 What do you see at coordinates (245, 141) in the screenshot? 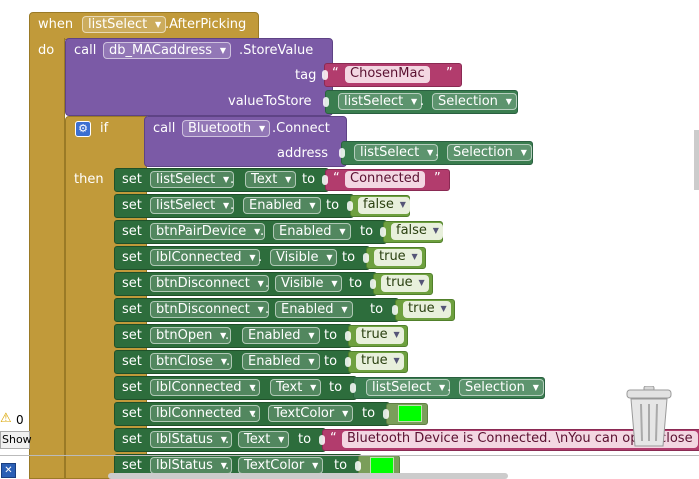
I see `bluetooth-connect-block` at bounding box center [245, 141].